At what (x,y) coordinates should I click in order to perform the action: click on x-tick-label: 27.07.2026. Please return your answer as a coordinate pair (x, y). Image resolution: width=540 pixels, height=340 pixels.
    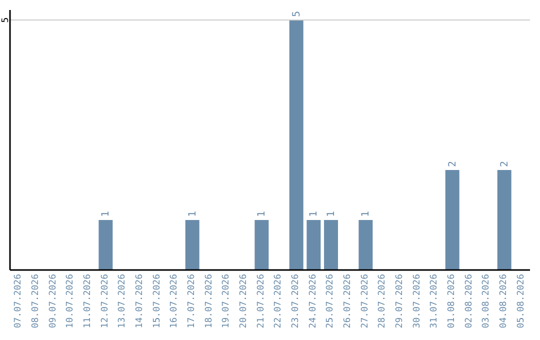
    Looking at the image, I should click on (365, 301).